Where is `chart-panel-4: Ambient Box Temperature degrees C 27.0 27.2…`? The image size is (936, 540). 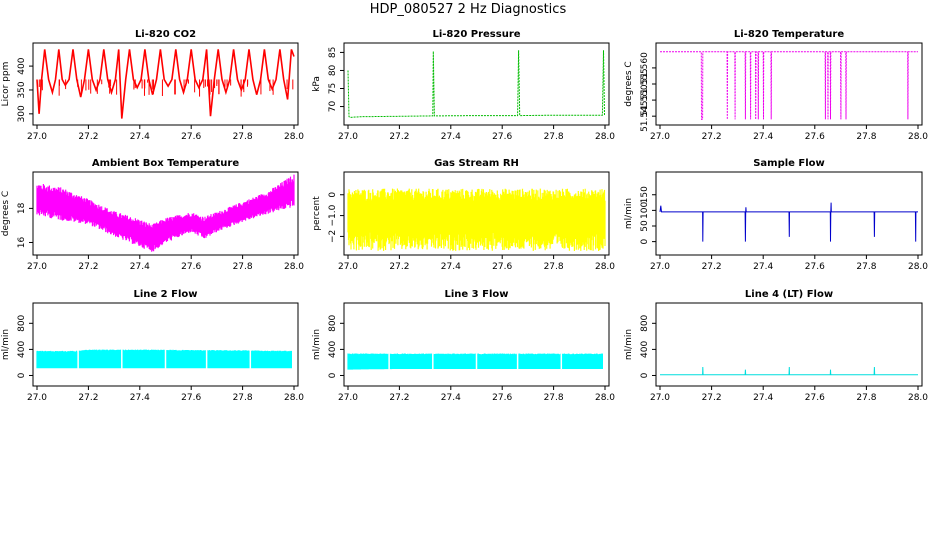 chart-panel-4: Ambient Box Temperature degrees C 27.0 27.2… is located at coordinates (152, 215).